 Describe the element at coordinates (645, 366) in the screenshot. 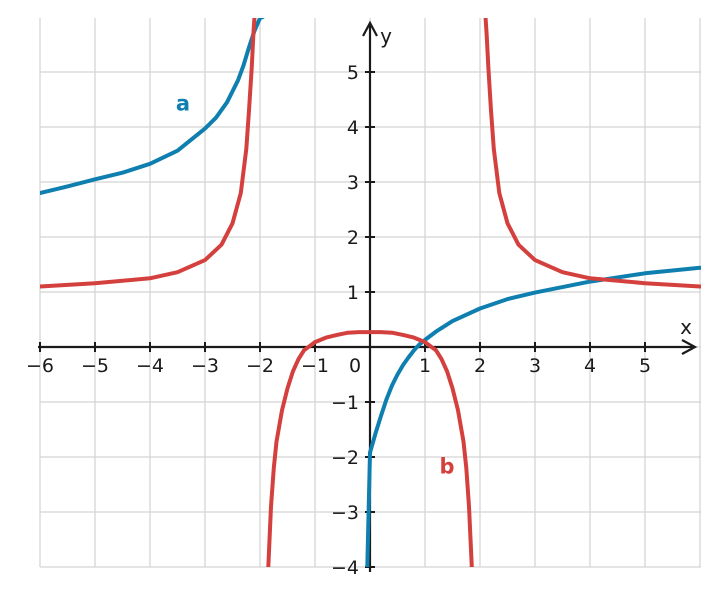

I see `x-tick-label: 5` at that location.